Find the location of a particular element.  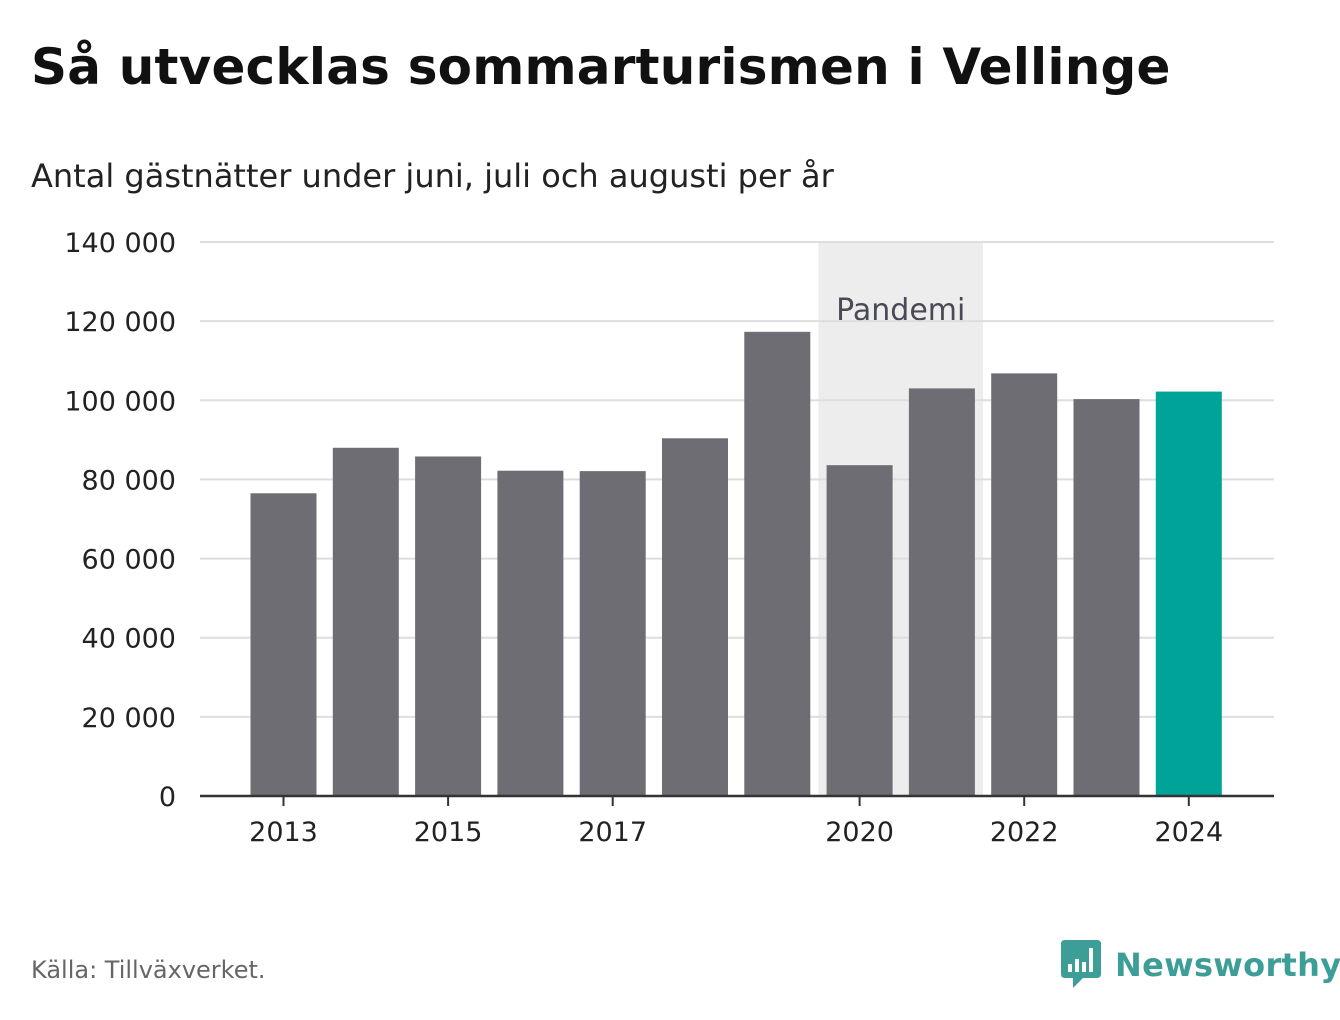

chart-title: Så utvecklas sommarturismen i Vellinge is located at coordinates (601, 67).